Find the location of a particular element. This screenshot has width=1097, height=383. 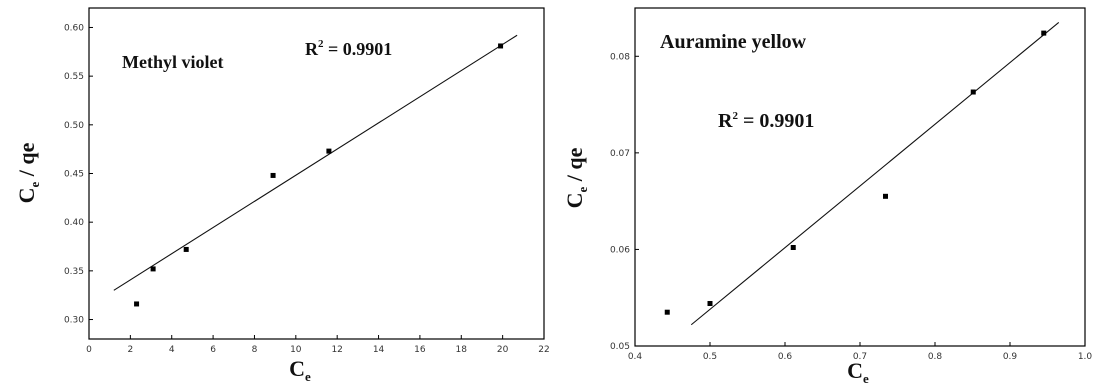

x-tick-label: 2 is located at coordinates (130, 350).